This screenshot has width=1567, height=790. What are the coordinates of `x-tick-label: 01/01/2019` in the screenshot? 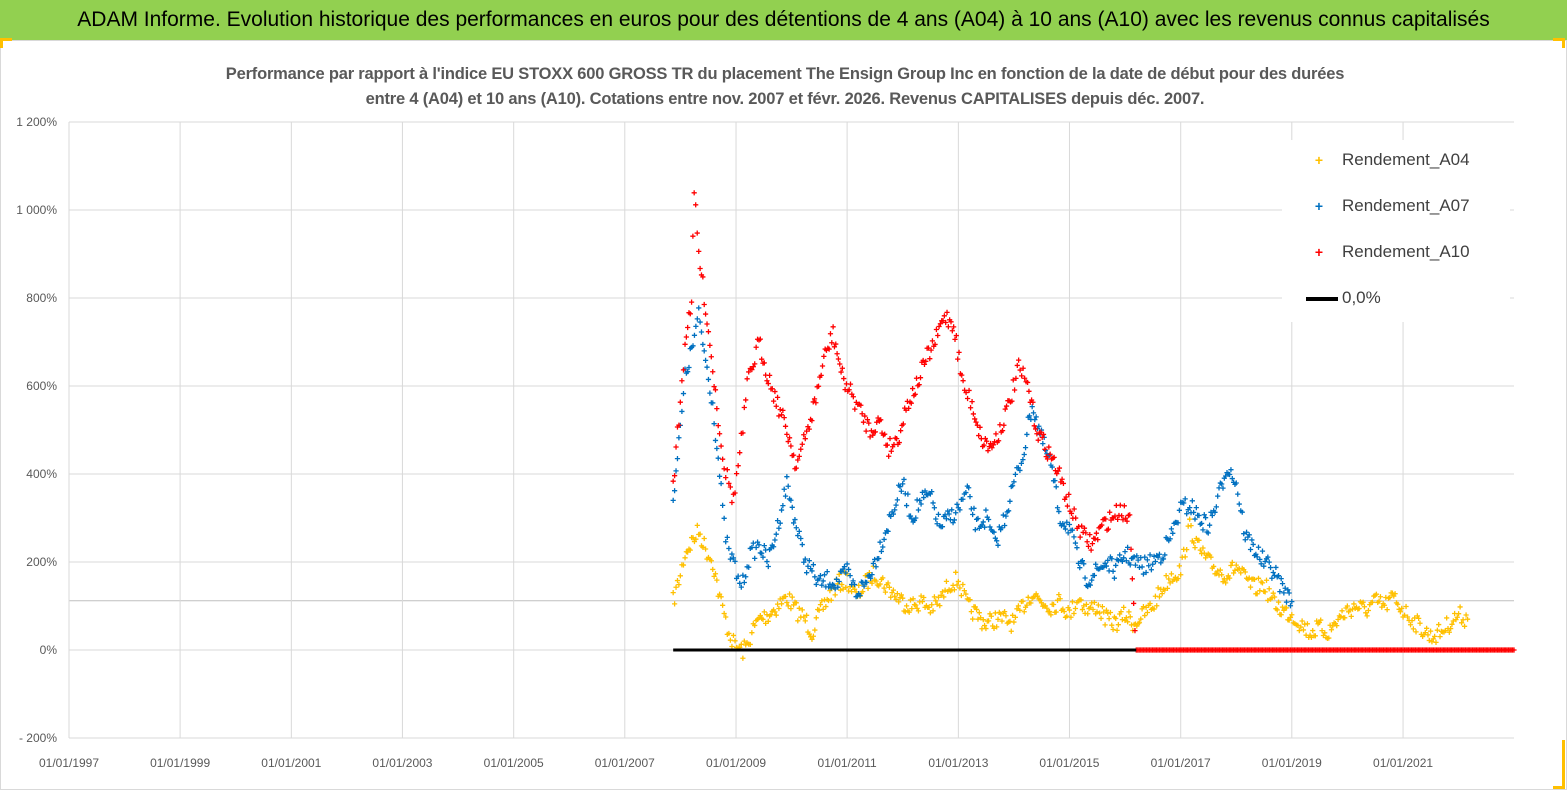 It's located at (1292, 763).